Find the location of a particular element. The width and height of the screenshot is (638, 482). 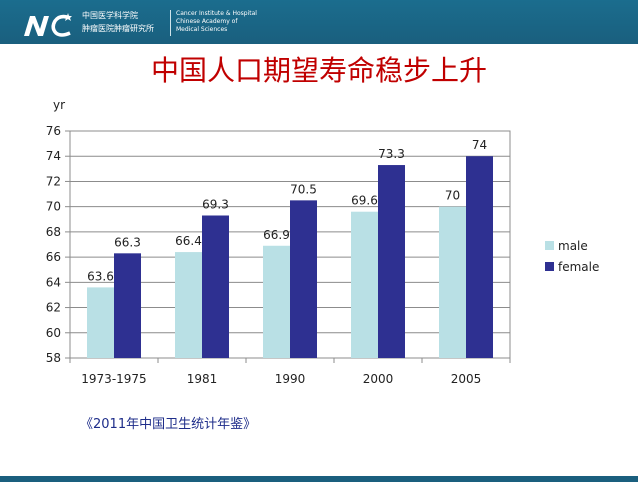

y-tick-label: 66 is located at coordinates (53, 257).